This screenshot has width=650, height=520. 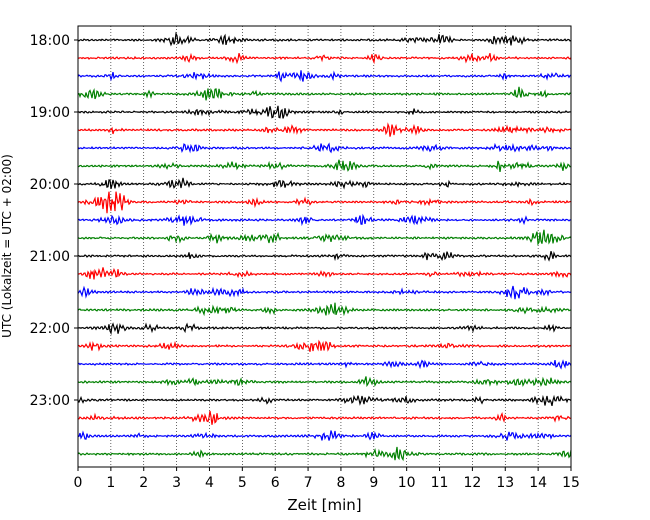 What do you see at coordinates (176, 483) in the screenshot?
I see `x-tick-label: 3` at bounding box center [176, 483].